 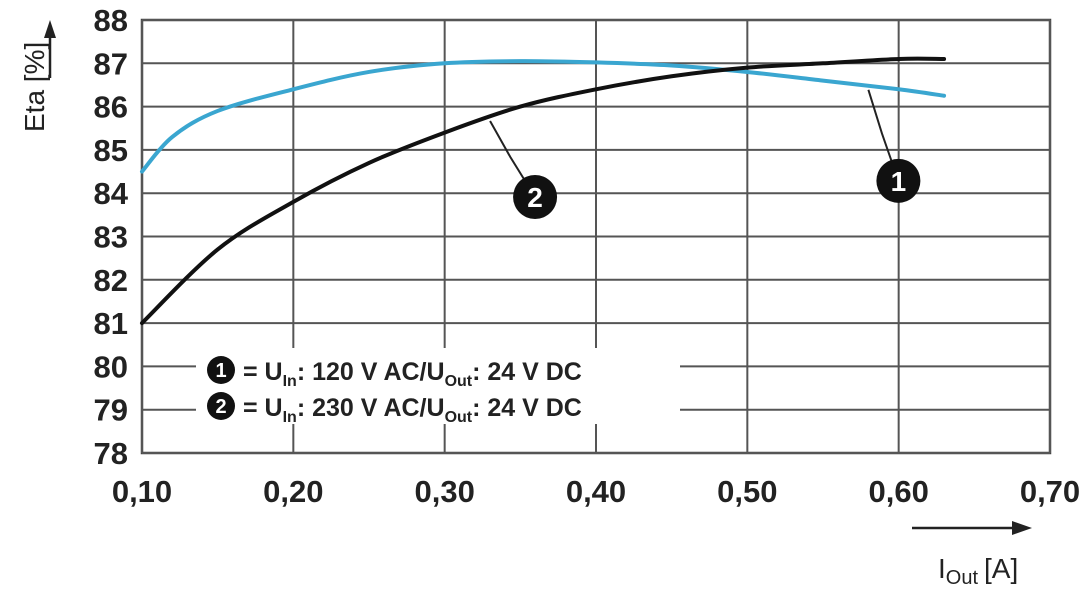 I want to click on y-axis-arrow-head, so click(x=50, y=29).